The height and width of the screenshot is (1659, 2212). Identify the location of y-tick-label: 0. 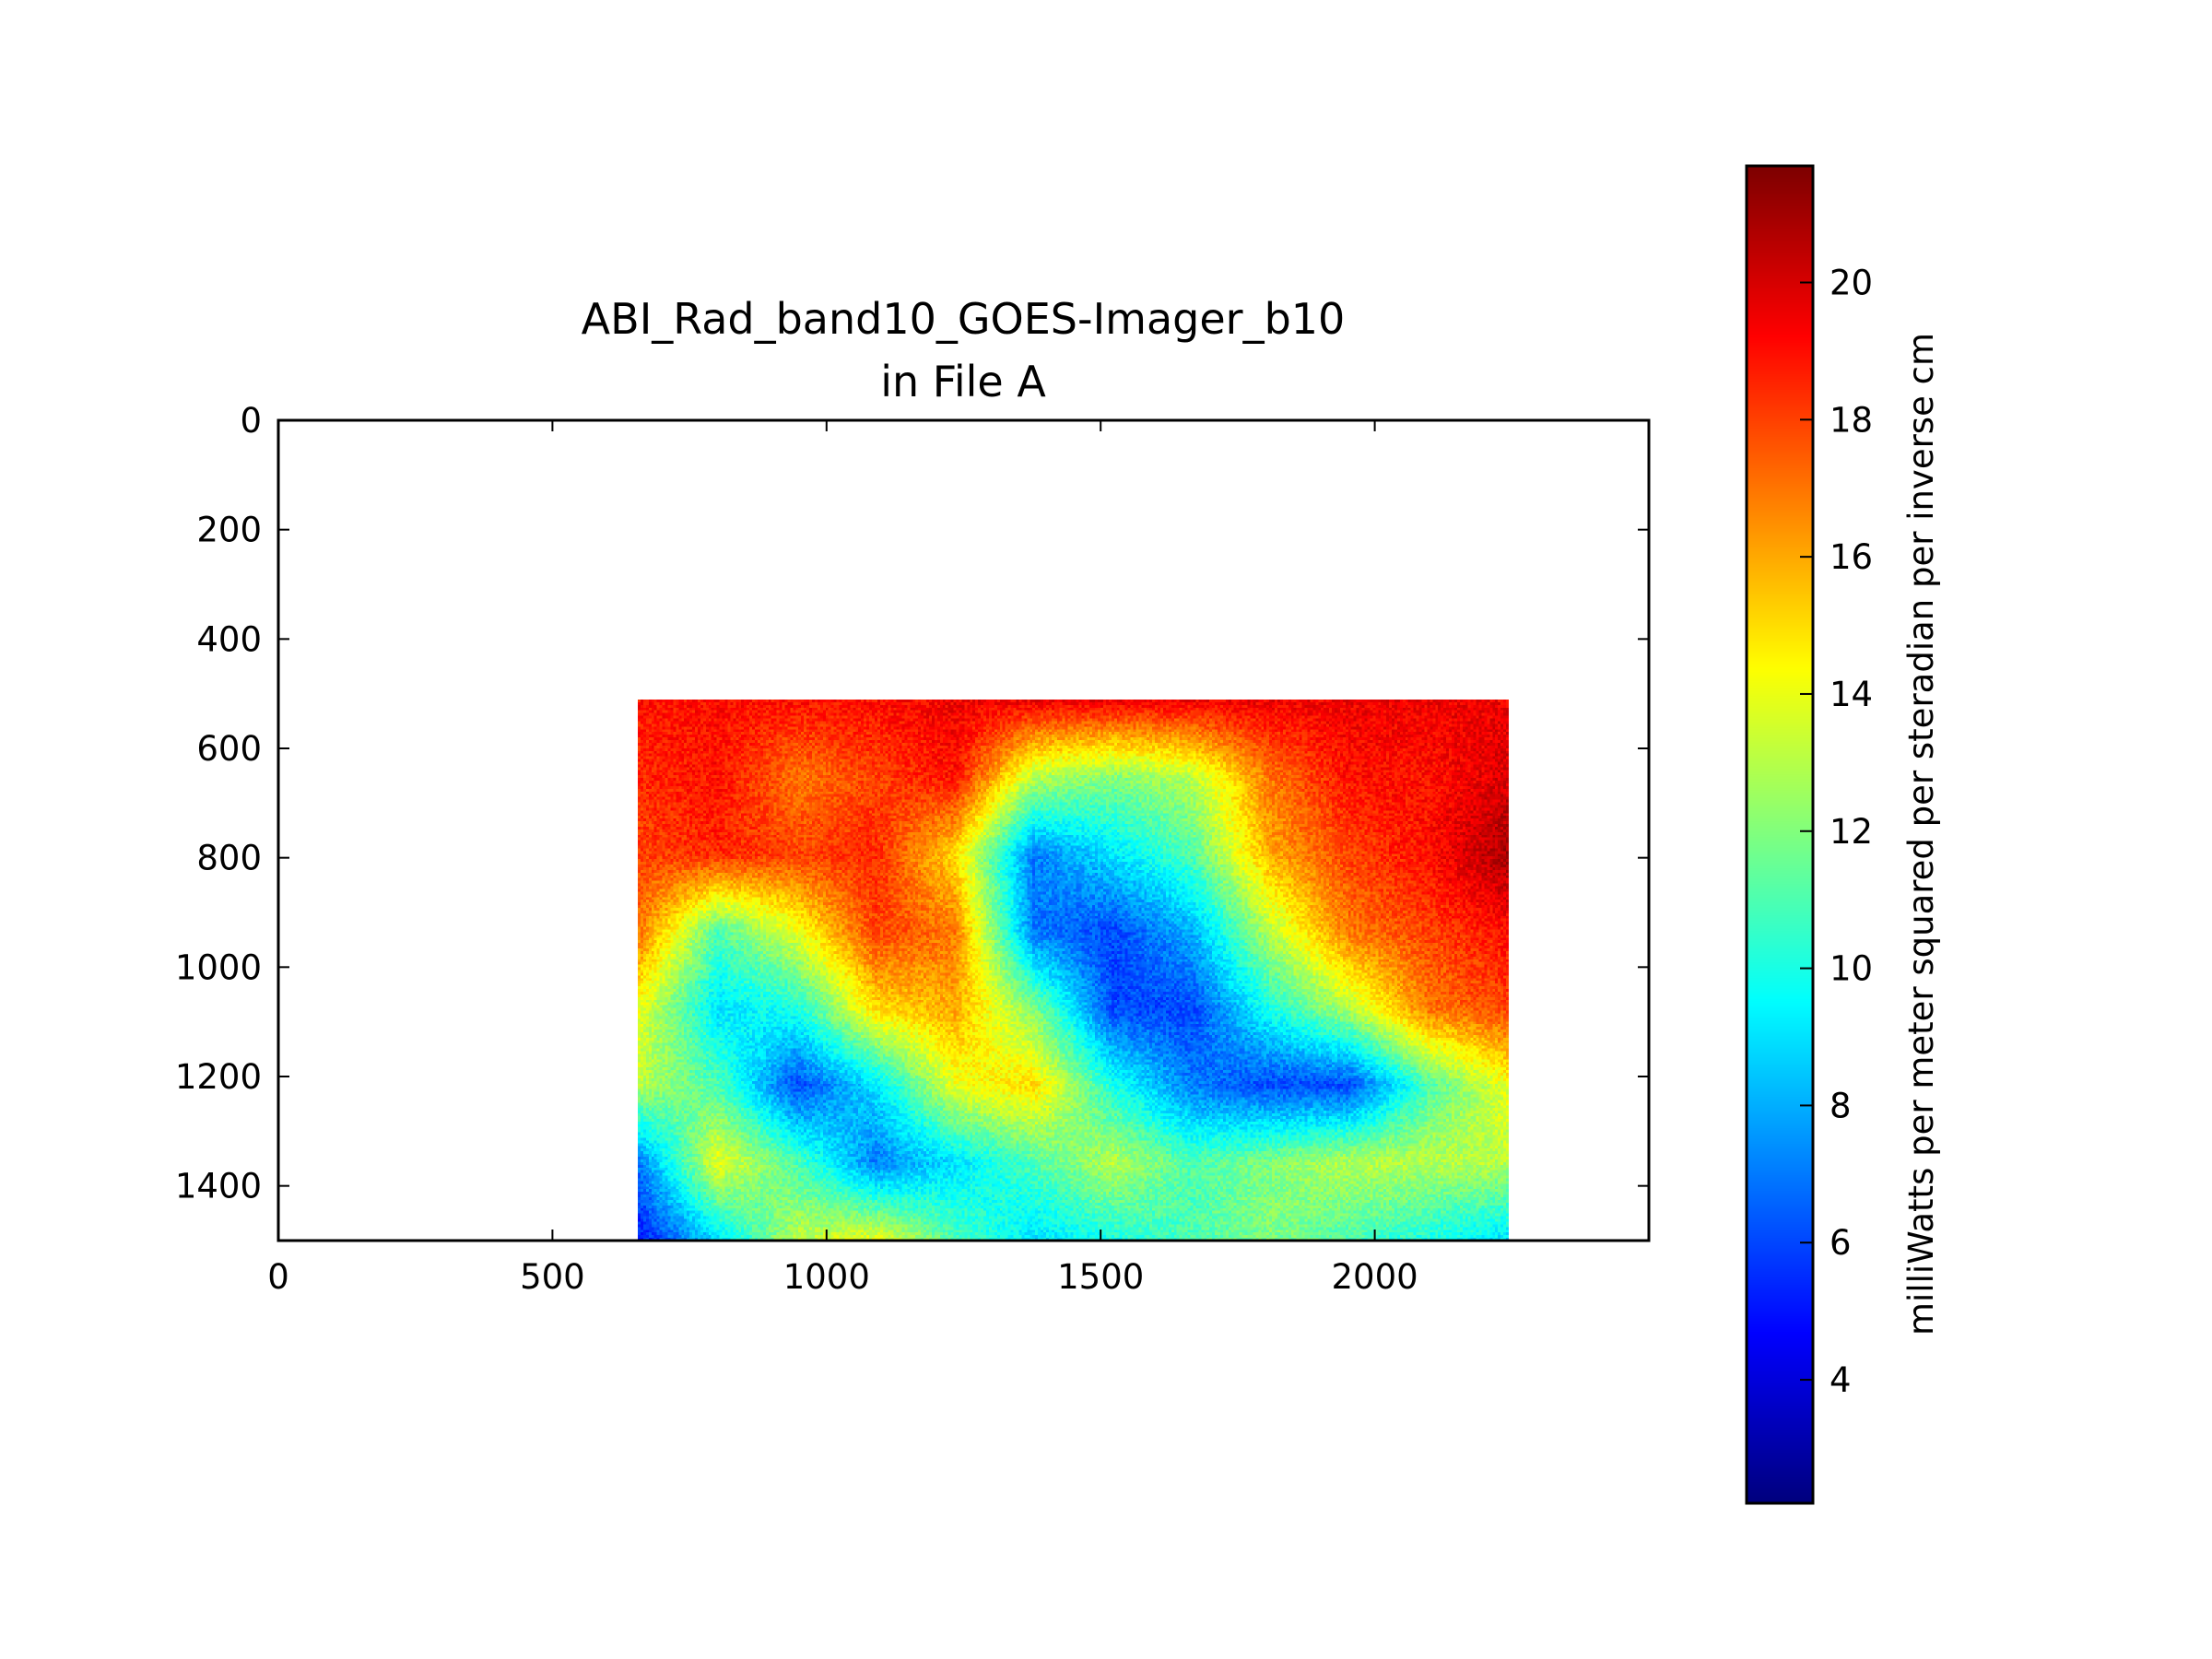
(251, 421).